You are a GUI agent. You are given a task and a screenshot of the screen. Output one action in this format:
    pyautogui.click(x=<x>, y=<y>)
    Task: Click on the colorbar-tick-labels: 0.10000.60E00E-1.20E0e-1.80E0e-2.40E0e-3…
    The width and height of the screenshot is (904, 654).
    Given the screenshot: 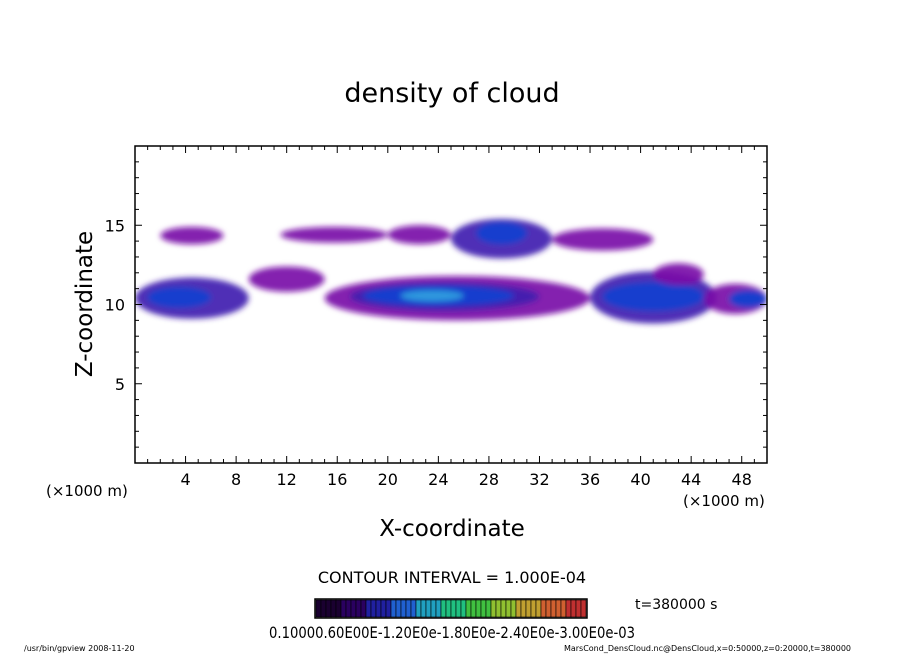 What is the action you would take?
    pyautogui.click(x=452, y=632)
    